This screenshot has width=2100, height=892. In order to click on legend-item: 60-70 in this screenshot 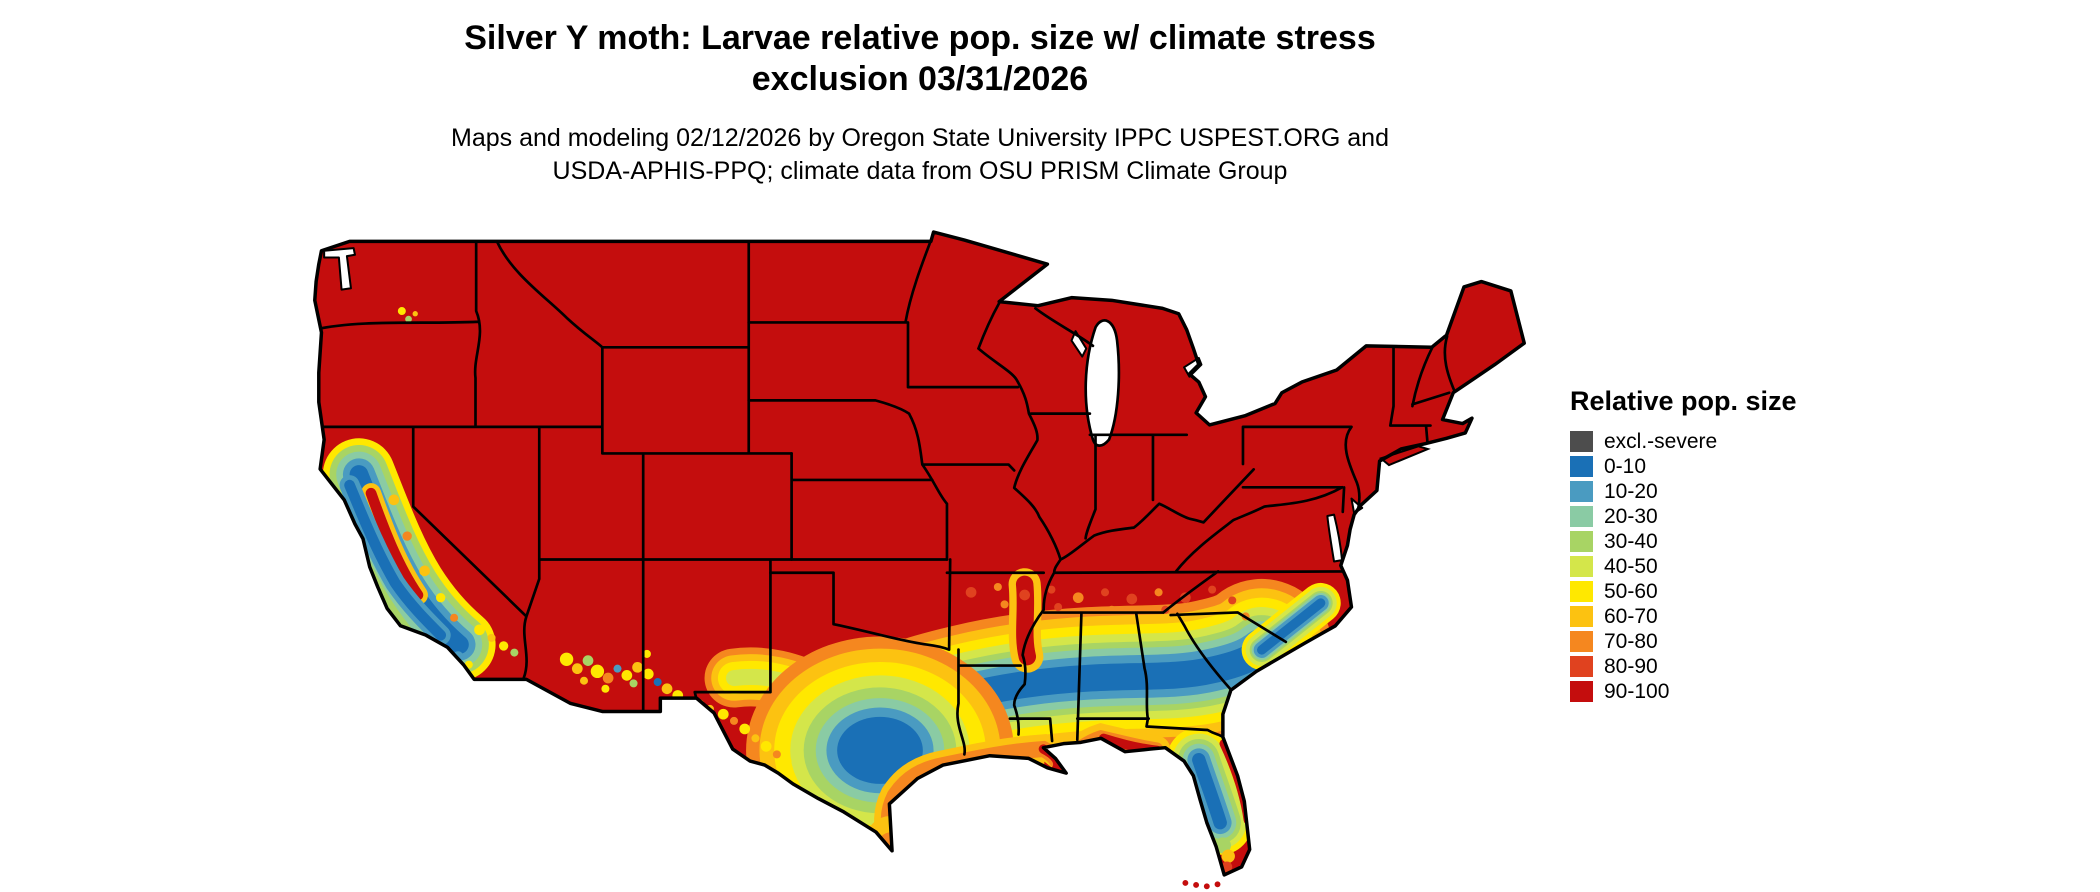, I will do `click(1683, 616)`.